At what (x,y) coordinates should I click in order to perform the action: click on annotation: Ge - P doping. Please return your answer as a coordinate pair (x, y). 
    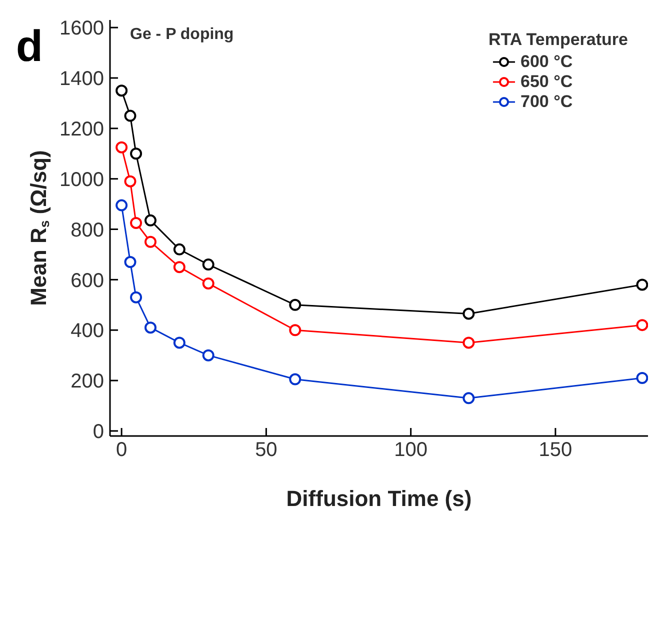
    Looking at the image, I should click on (182, 35).